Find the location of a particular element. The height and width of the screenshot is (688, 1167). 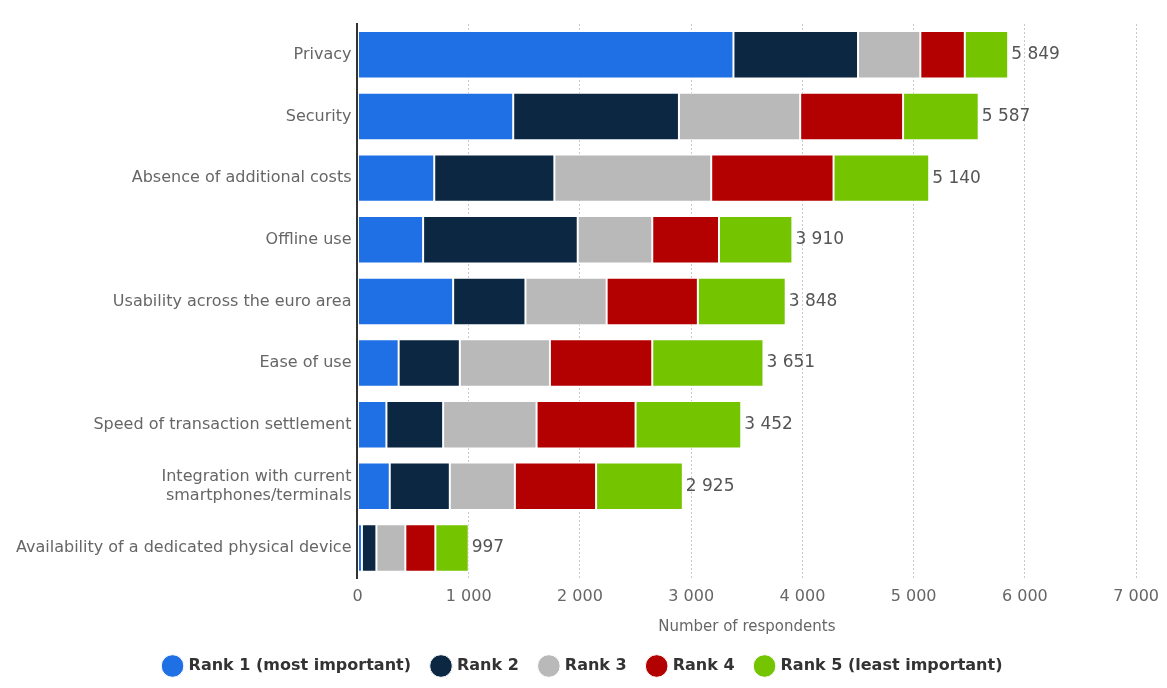

x-tick-label: 4 000 is located at coordinates (802, 595).